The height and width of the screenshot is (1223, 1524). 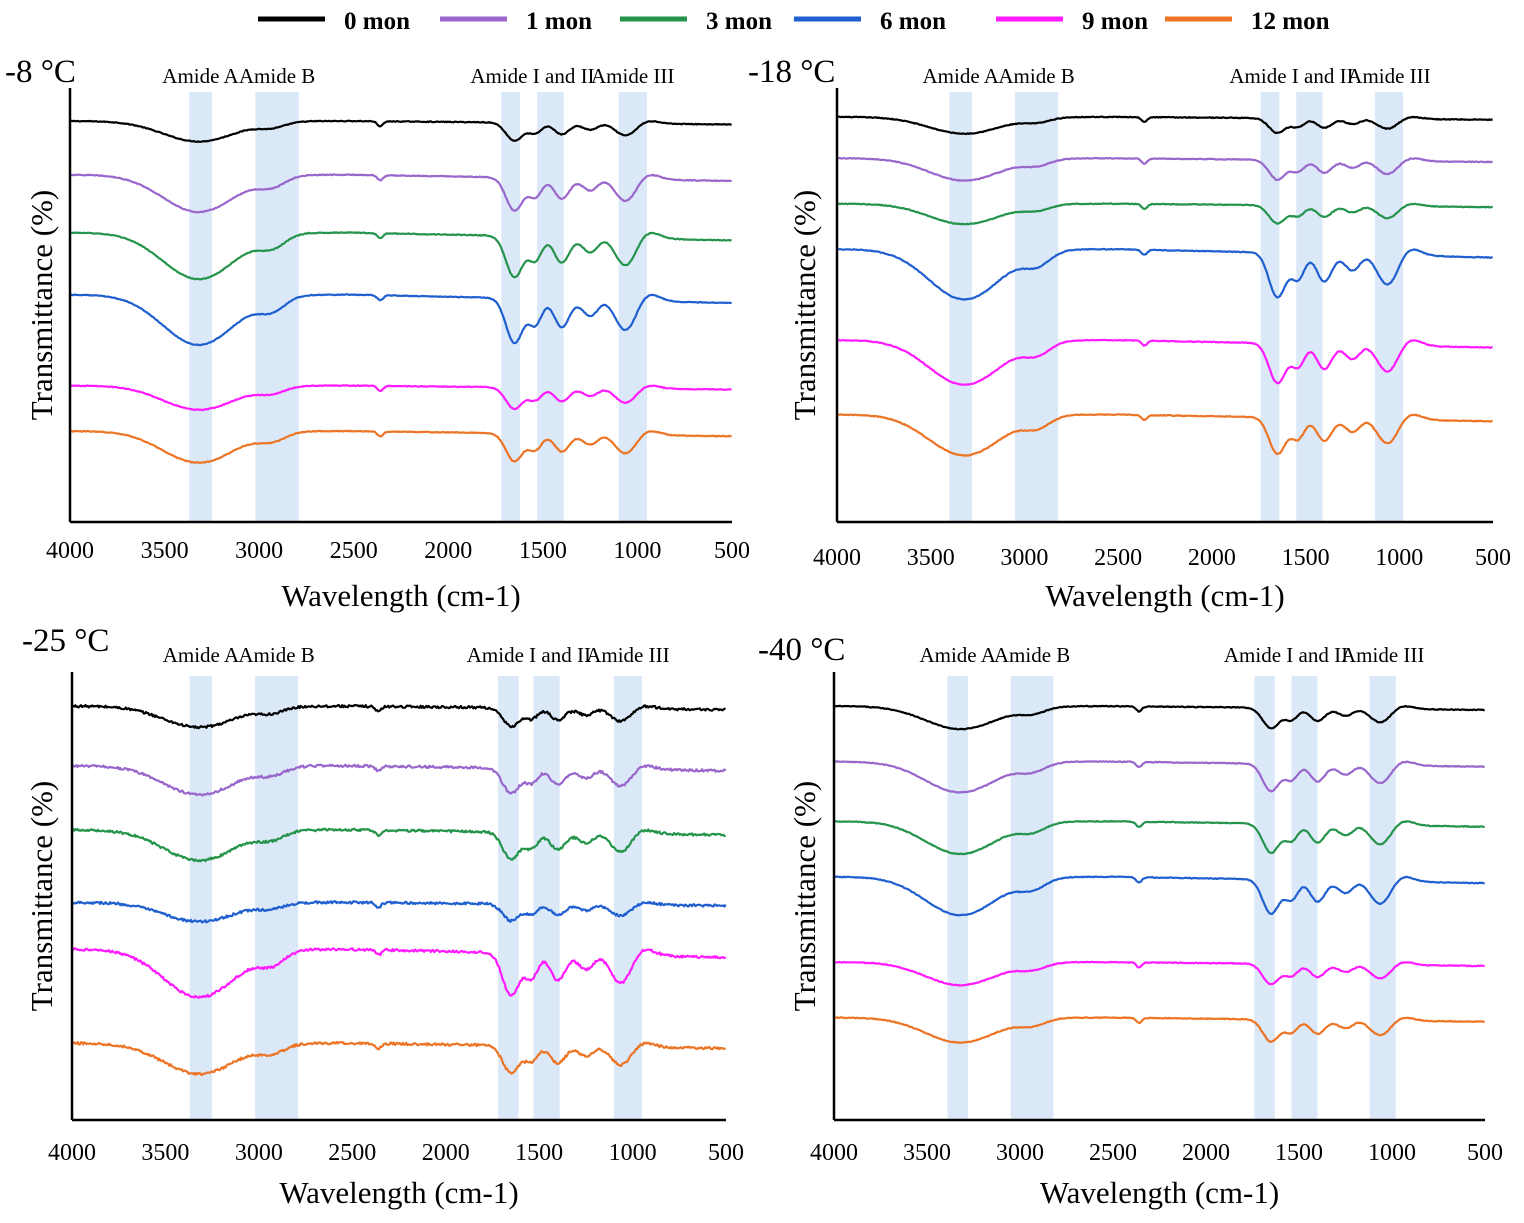 I want to click on legend-label: 12 mon, so click(x=1290, y=21).